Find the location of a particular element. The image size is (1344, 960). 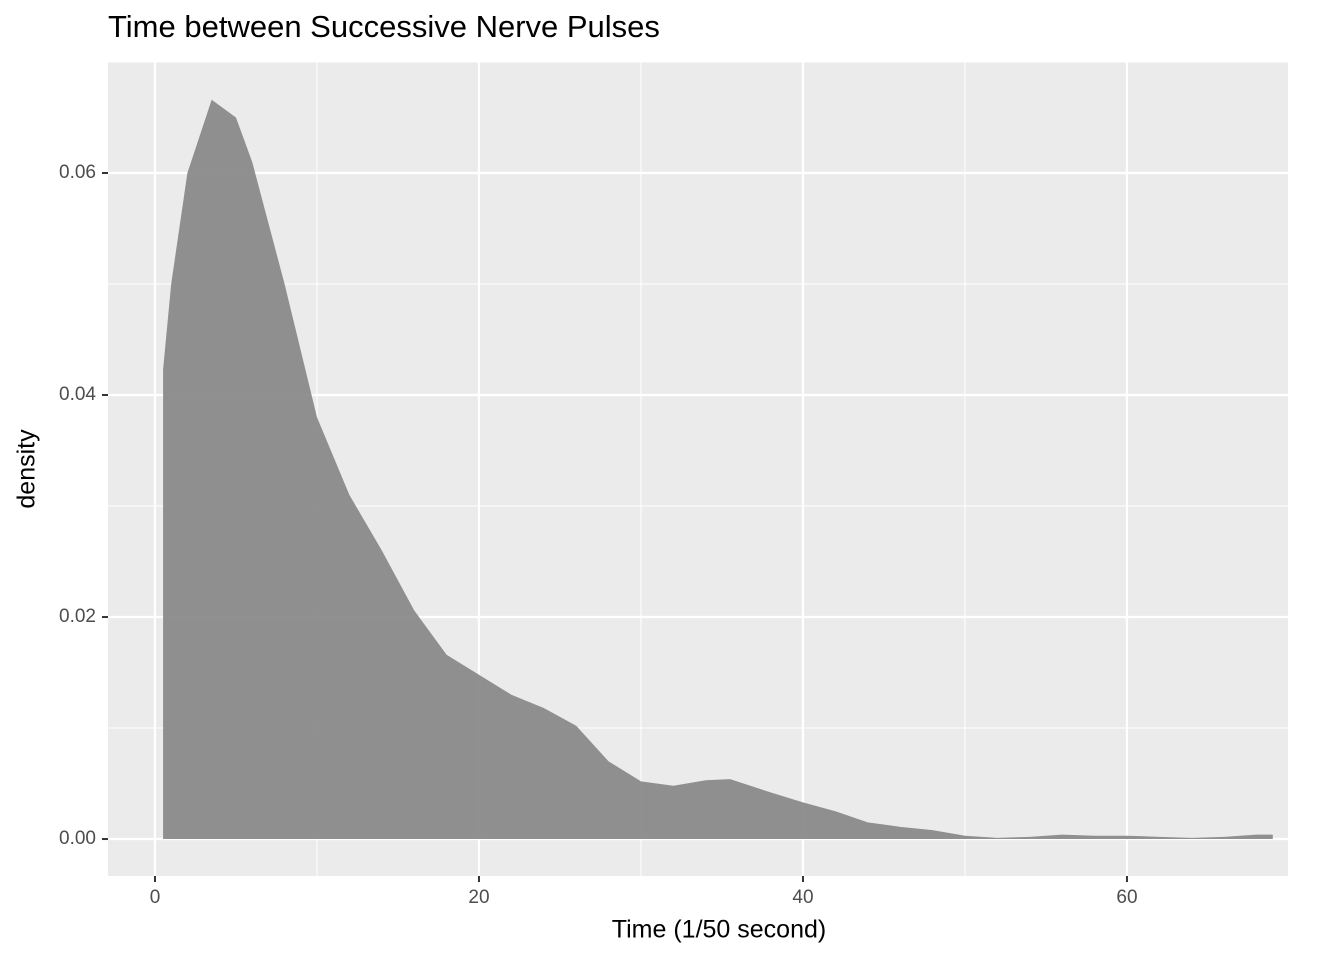

x-tick-label: 60 is located at coordinates (1126, 897).